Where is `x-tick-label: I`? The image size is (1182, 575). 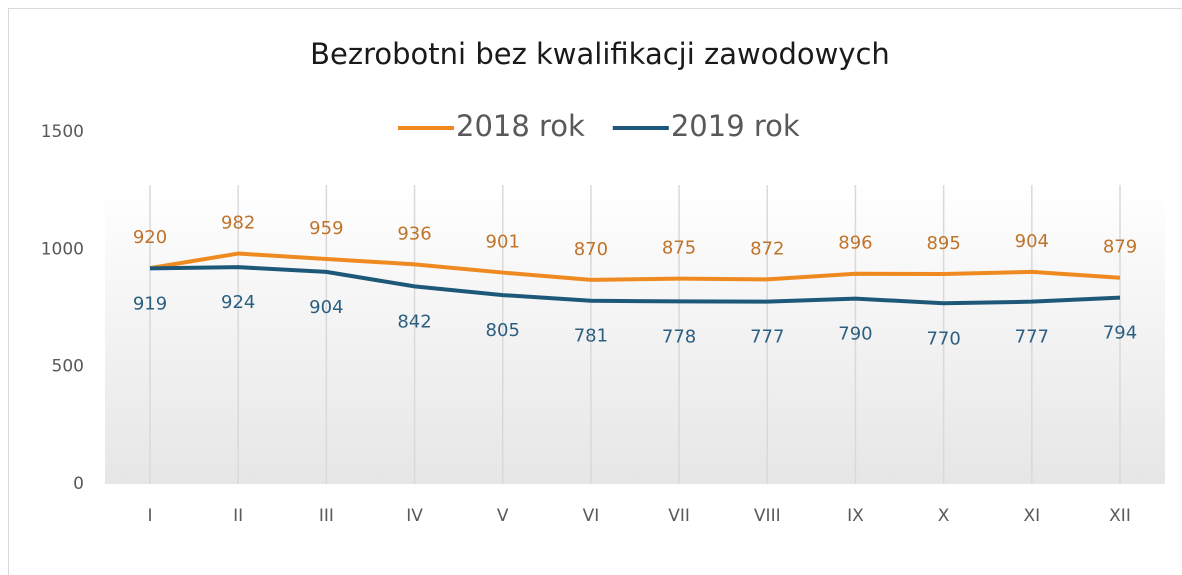 x-tick-label: I is located at coordinates (149, 516).